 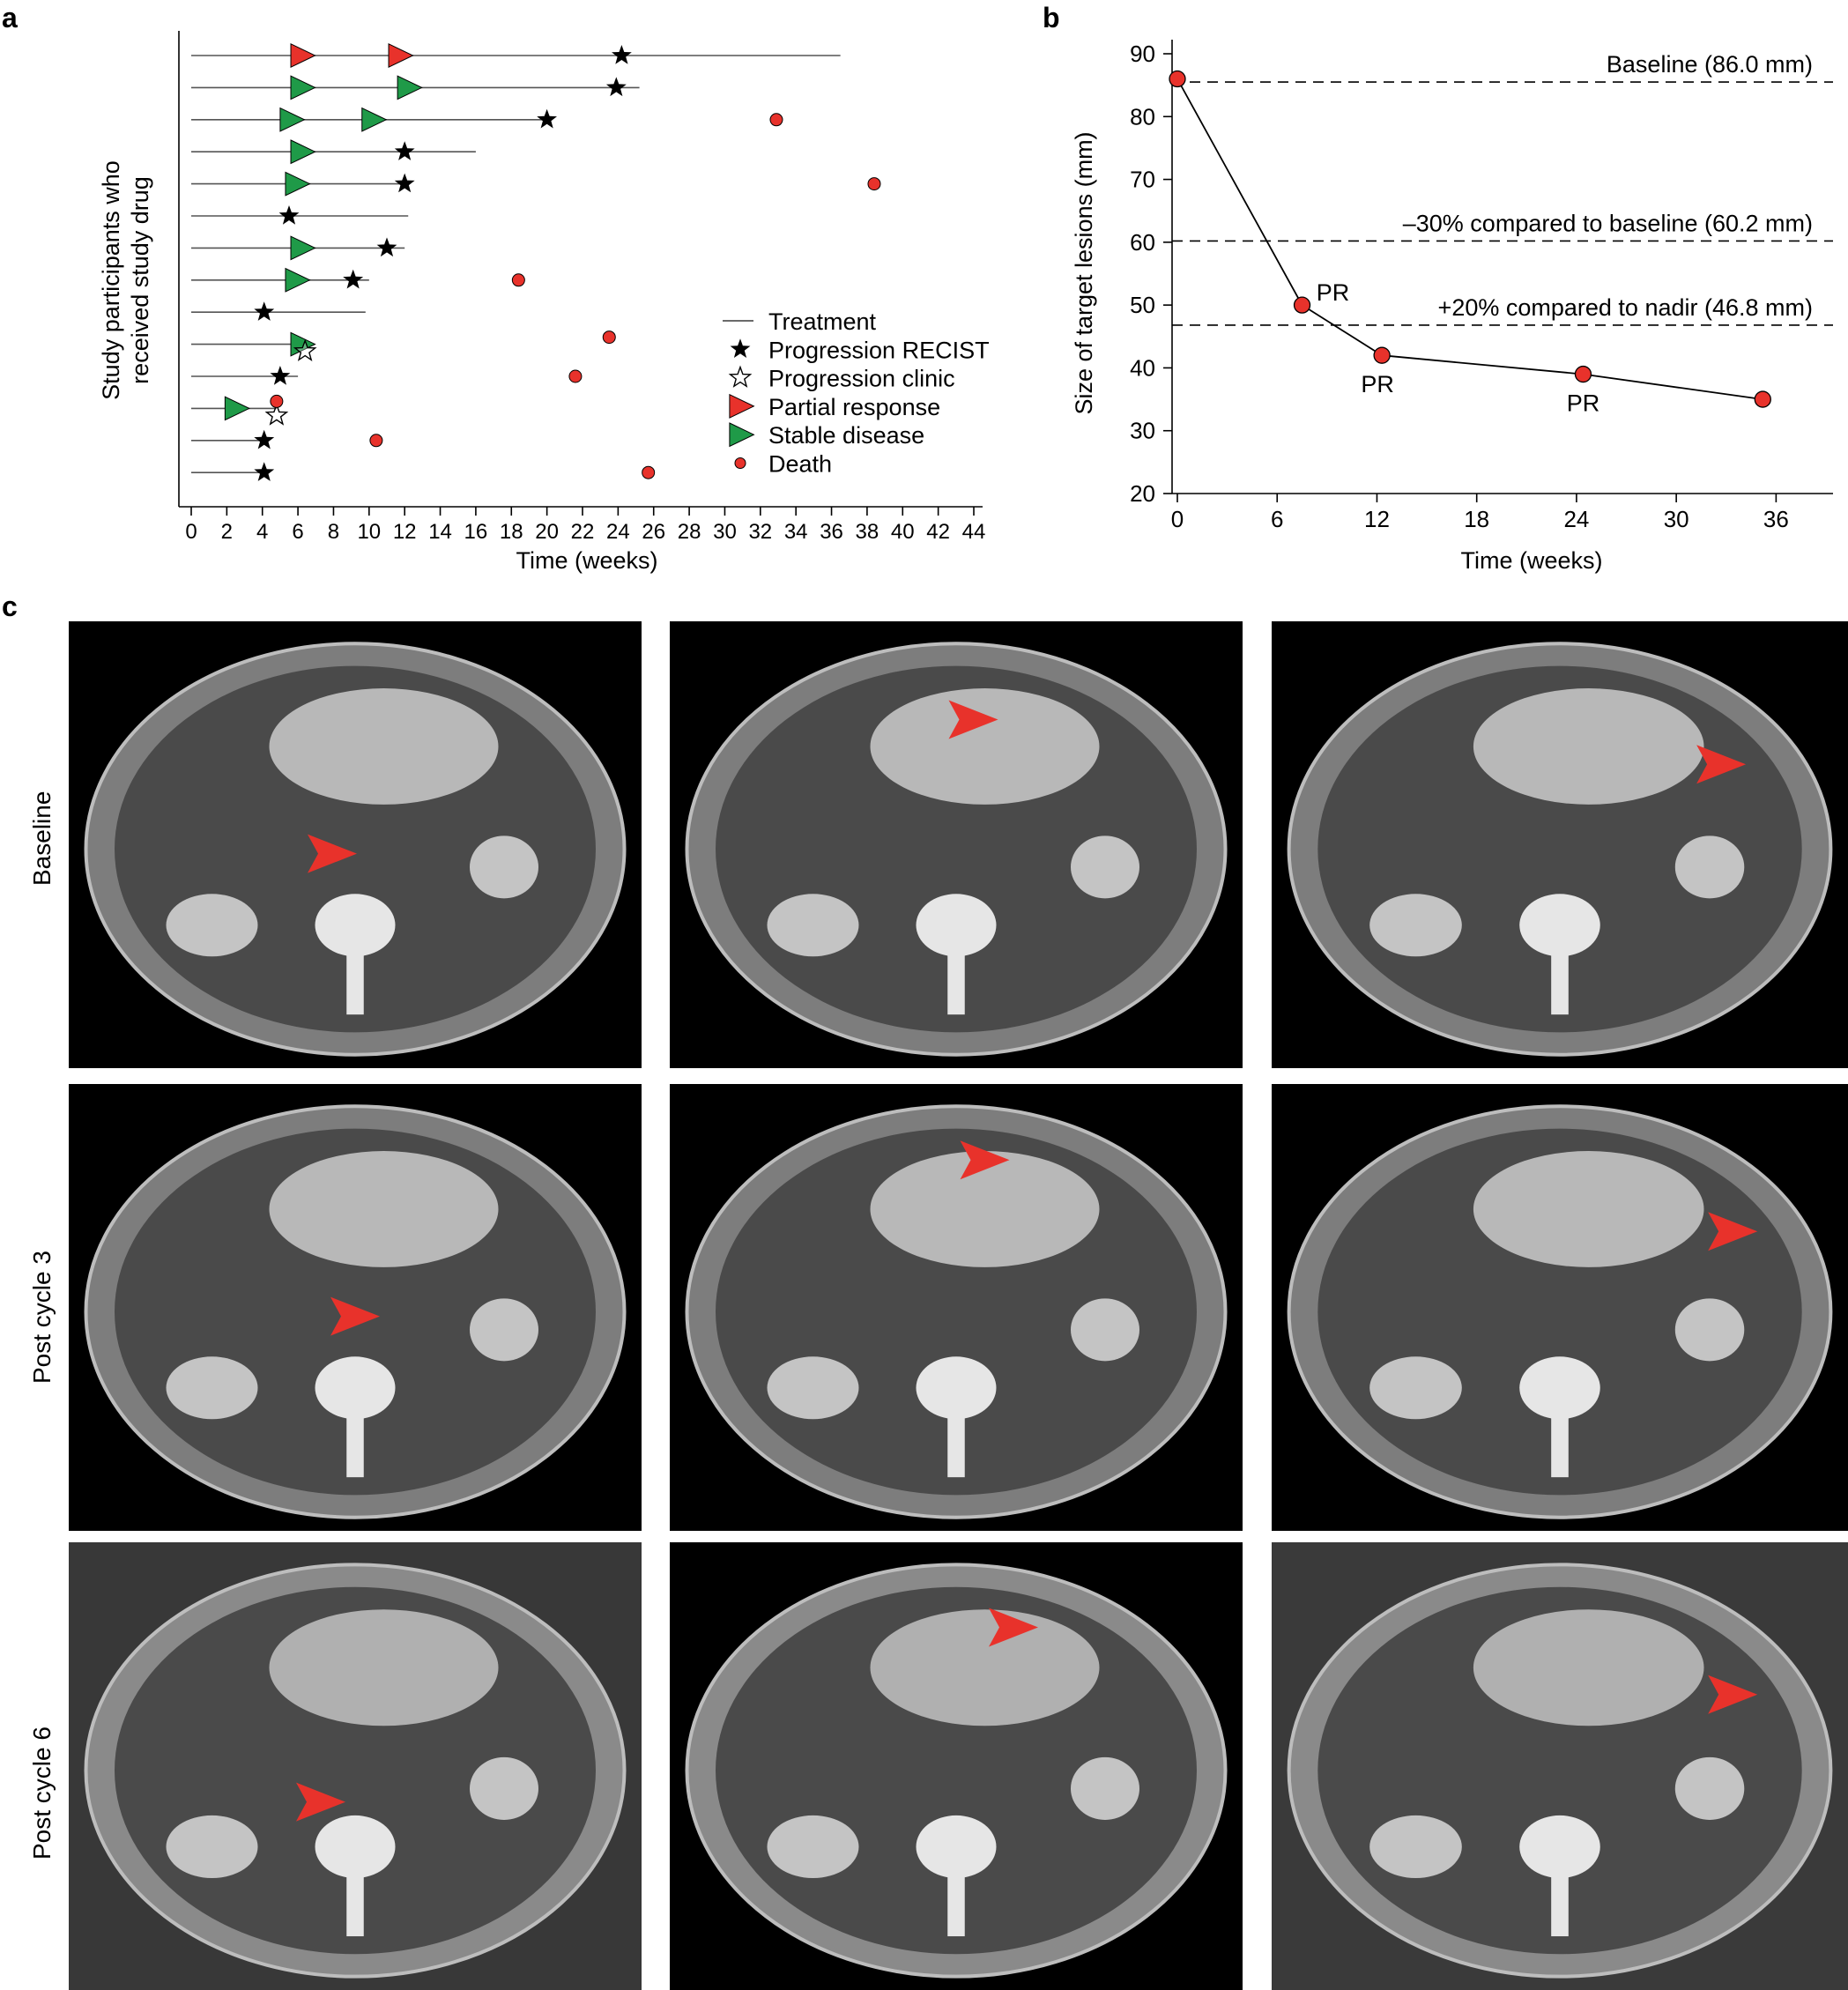 What do you see at coordinates (42, 1318) in the screenshot?
I see `row-label-post-cycle-3: Post cycle 3` at bounding box center [42, 1318].